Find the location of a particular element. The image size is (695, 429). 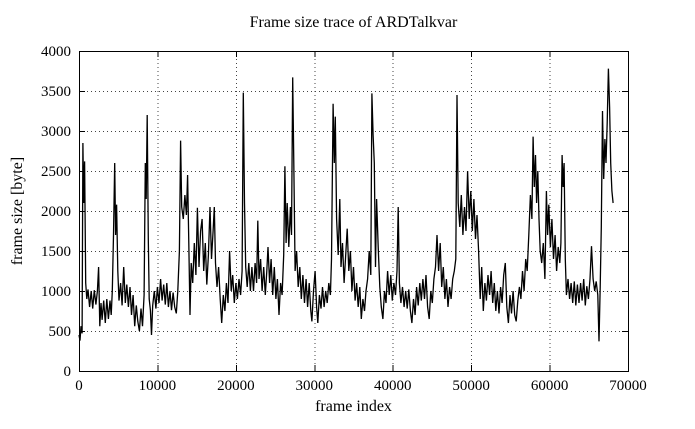

svg-text: 10000 is located at coordinates (158, 386).